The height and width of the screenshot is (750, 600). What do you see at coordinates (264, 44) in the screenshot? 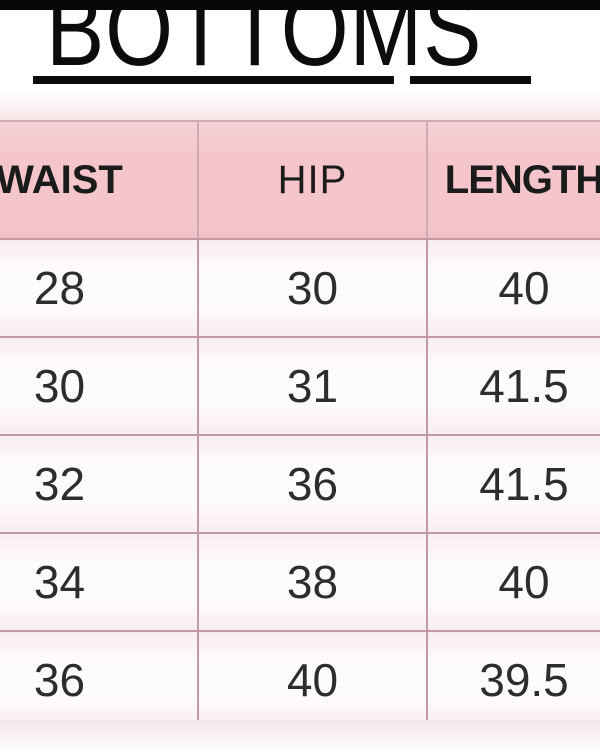
I see `page-title: BOTTOMS` at bounding box center [264, 44].